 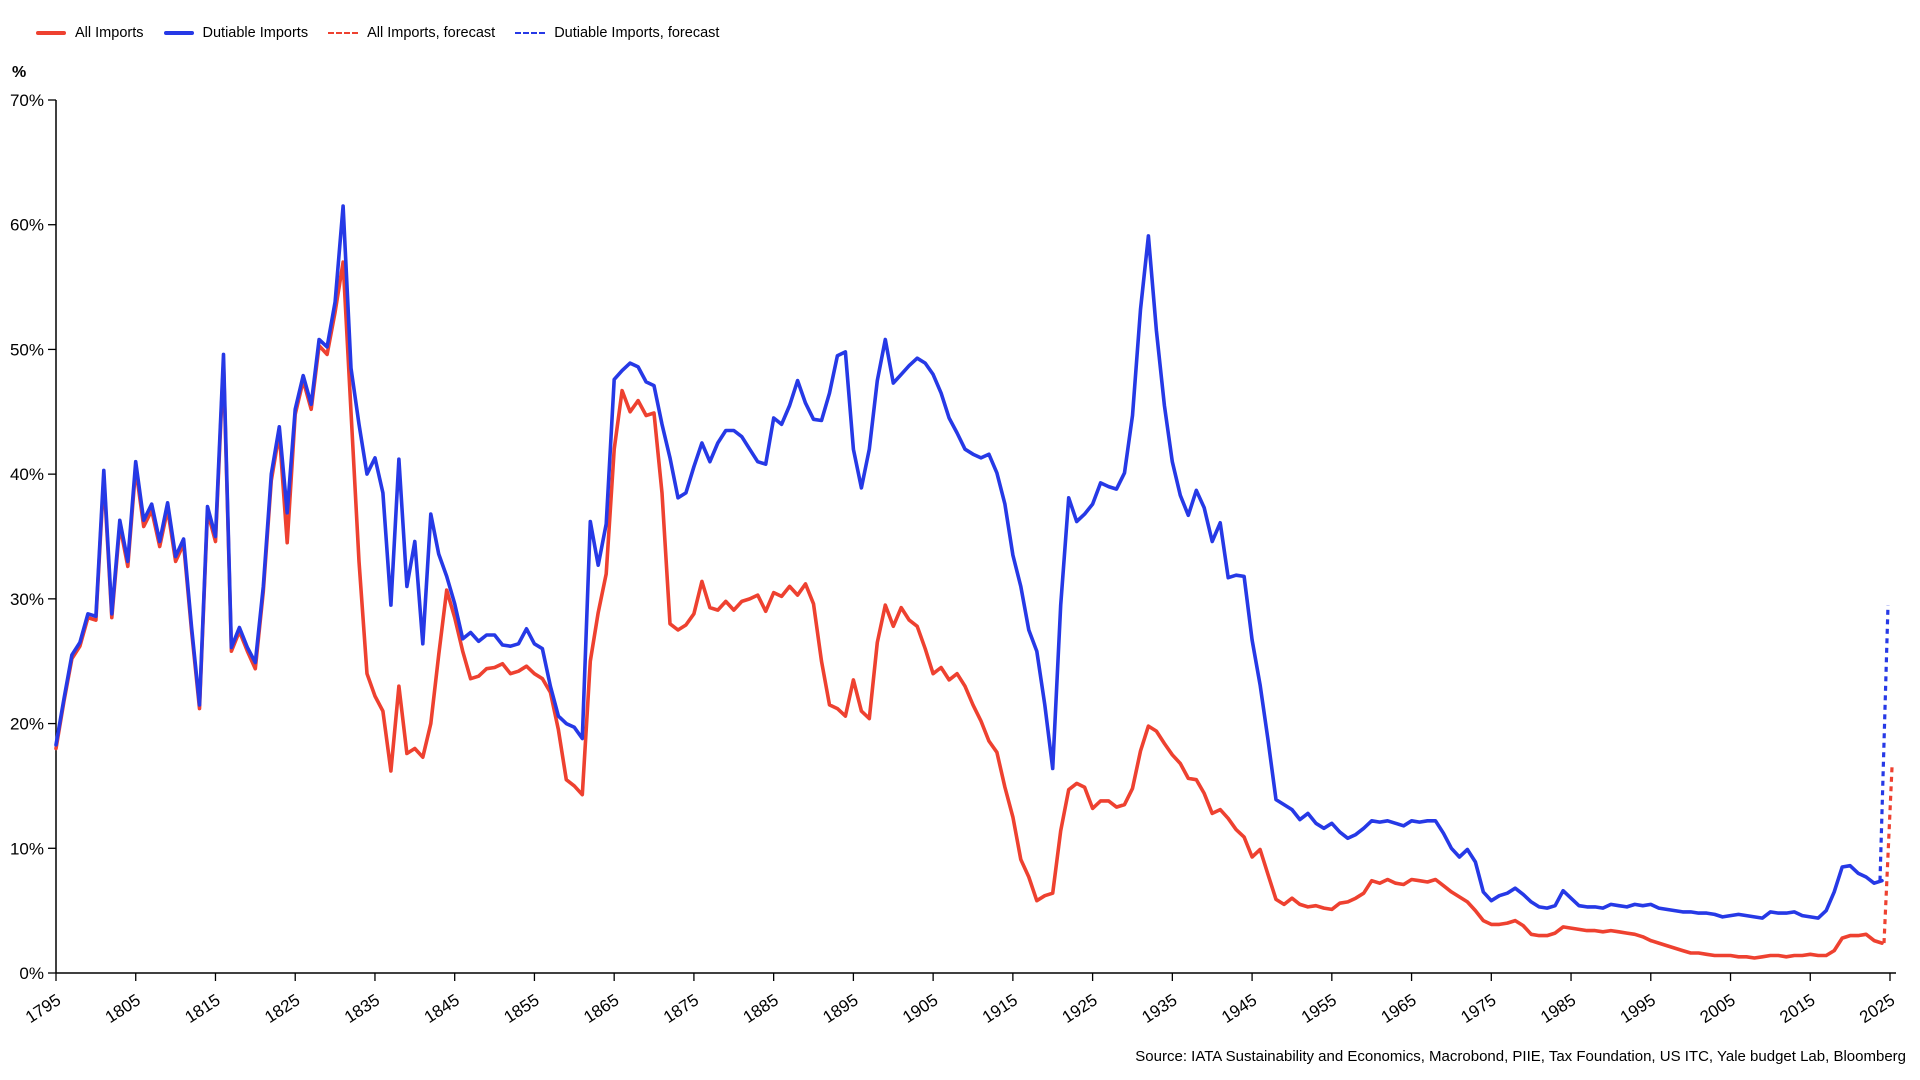 What do you see at coordinates (1888, 855) in the screenshot?
I see `series-line-all-imports-forecast` at bounding box center [1888, 855].